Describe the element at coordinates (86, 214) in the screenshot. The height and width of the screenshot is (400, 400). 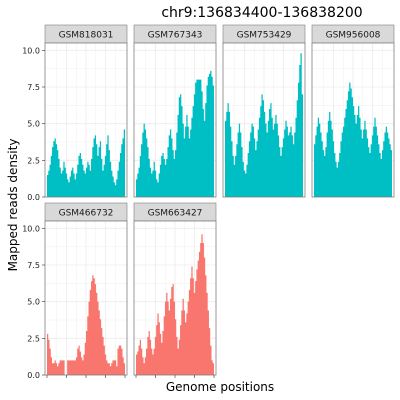
I see `facet-strip-label: GSM466732` at that location.